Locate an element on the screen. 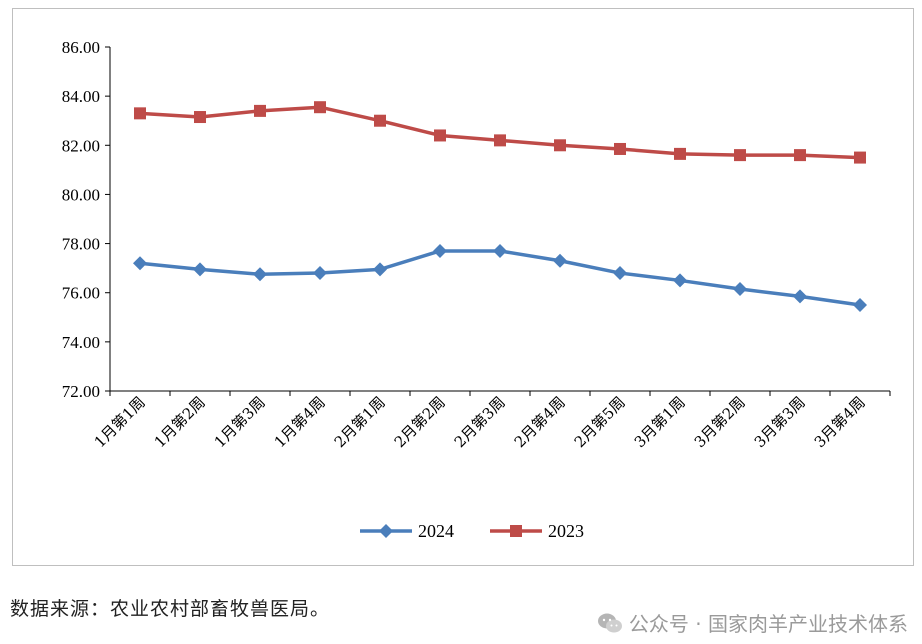  x-tick-label: 2月第1周 is located at coordinates (360, 422).